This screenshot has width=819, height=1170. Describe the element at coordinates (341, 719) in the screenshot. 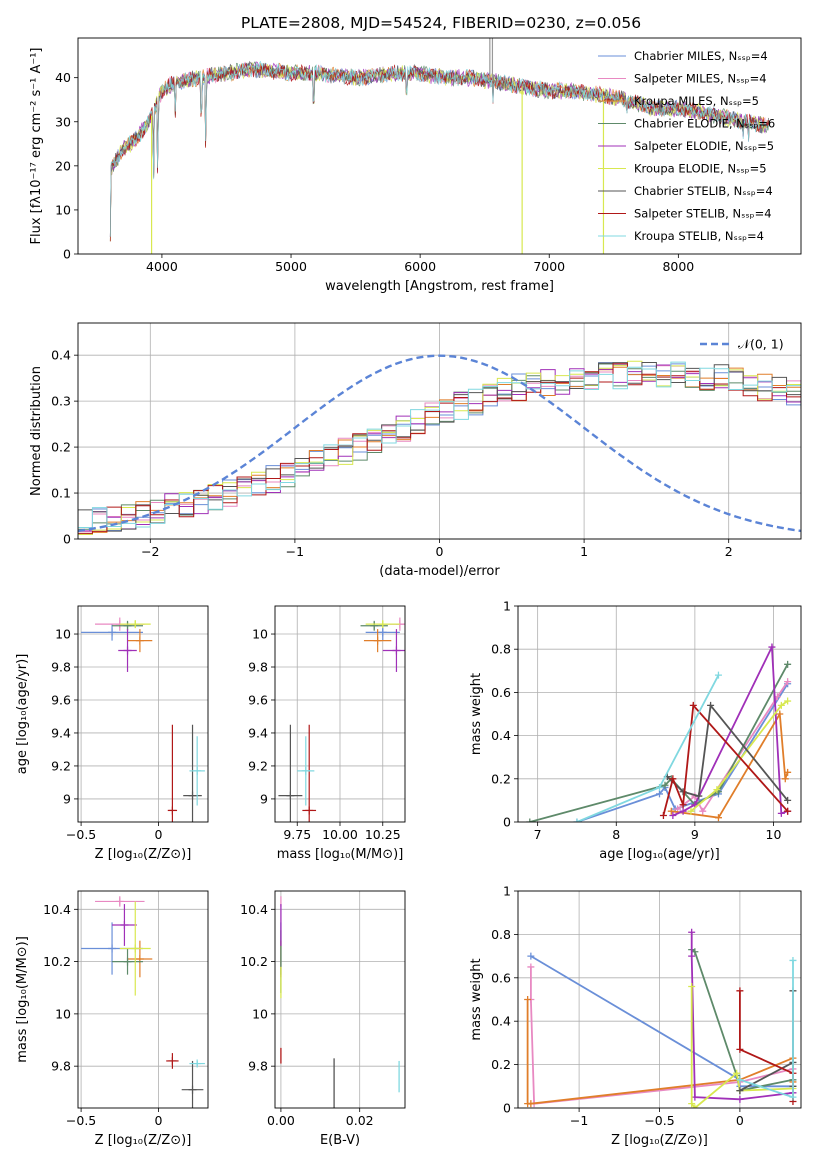

I see `age-vs-mass-plot-area` at that location.